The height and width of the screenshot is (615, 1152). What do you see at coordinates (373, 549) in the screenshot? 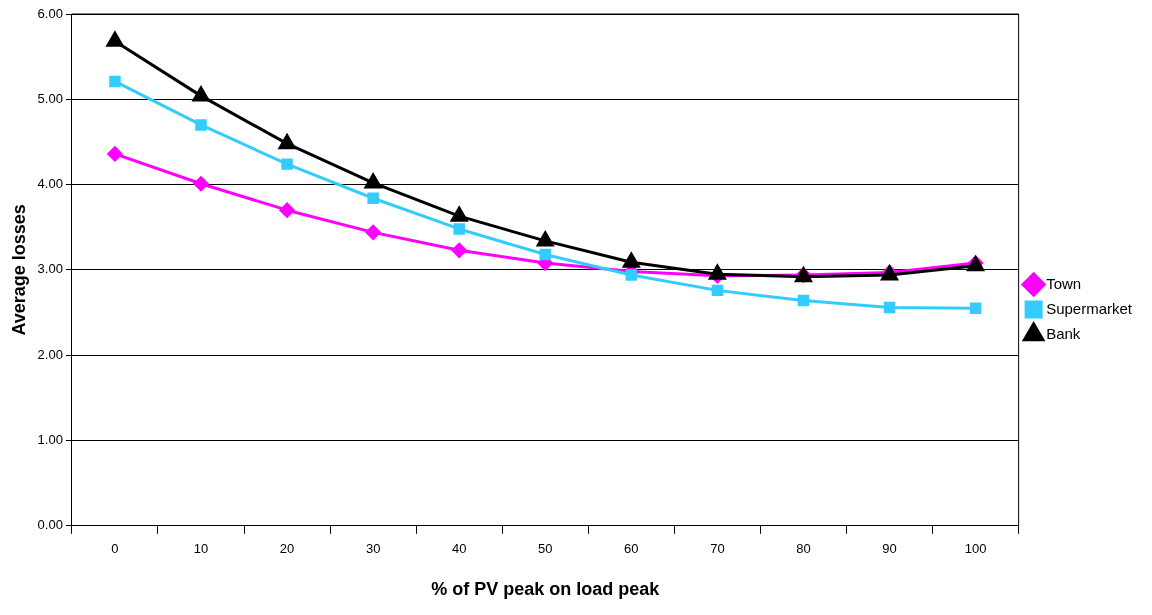
I see `x-tick-label: 30` at bounding box center [373, 549].